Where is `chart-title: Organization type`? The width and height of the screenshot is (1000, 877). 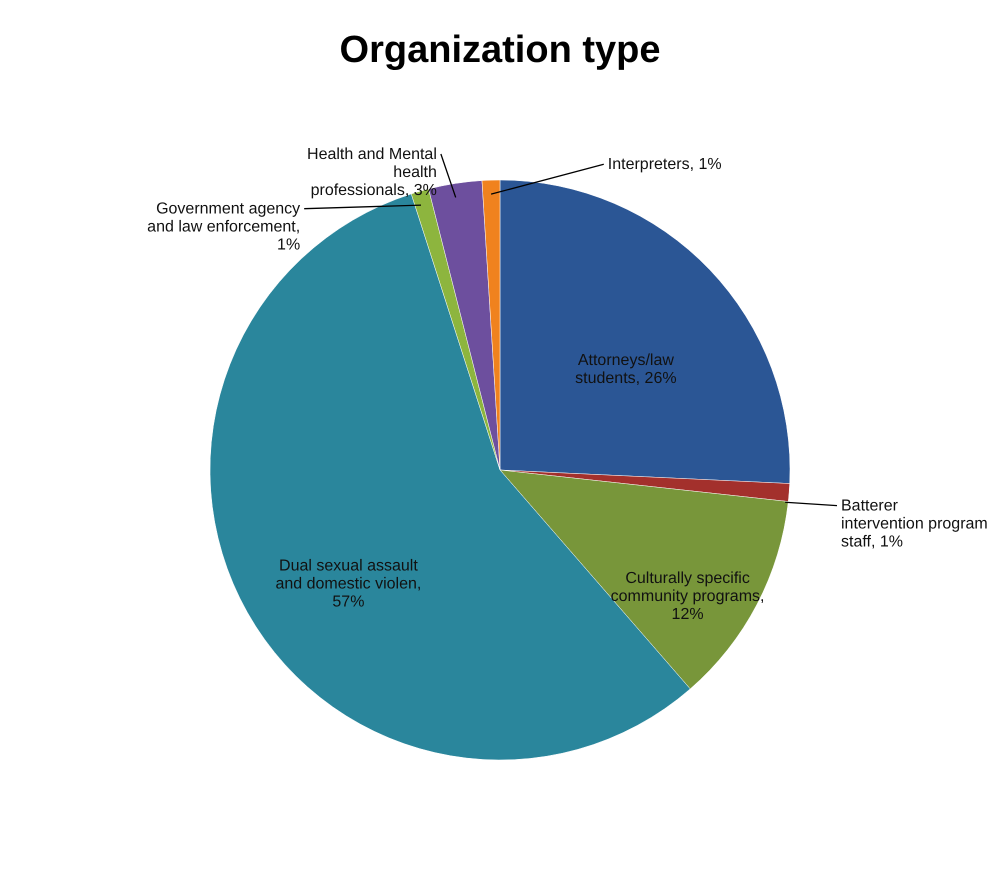 chart-title: Organization type is located at coordinates (500, 50).